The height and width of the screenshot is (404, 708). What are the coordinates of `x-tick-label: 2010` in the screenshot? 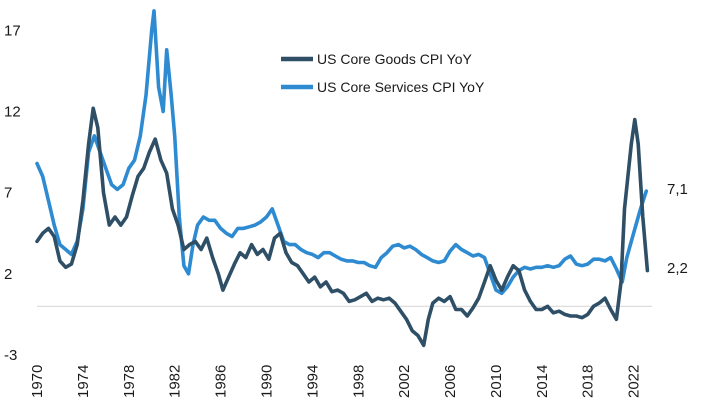 It's located at (496, 381).